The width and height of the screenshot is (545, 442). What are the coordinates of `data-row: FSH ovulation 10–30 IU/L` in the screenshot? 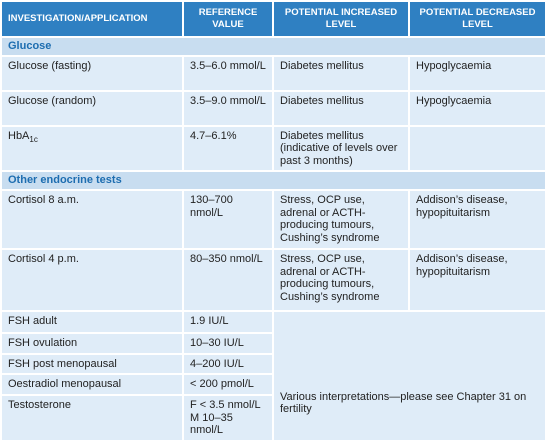 It's located at (272, 343).